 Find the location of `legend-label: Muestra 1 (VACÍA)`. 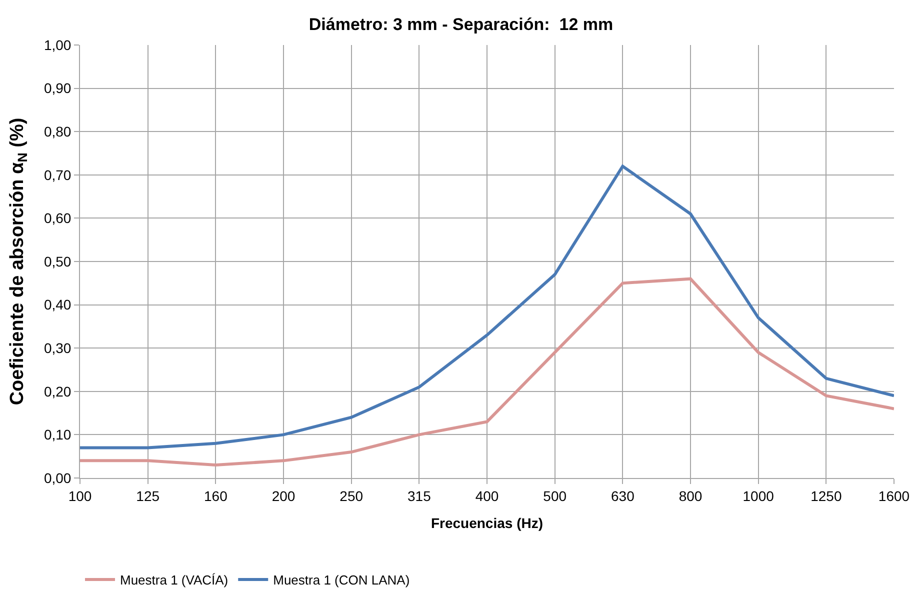

legend-label: Muestra 1 (VACÍA) is located at coordinates (174, 580).